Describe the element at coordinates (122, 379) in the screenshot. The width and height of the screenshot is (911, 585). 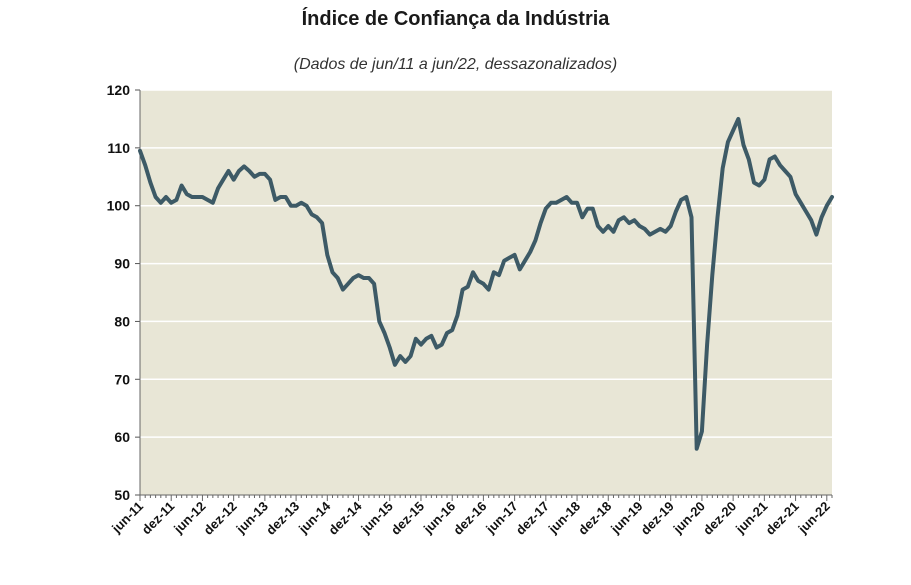
I see `y-tick-label-70: 70` at that location.